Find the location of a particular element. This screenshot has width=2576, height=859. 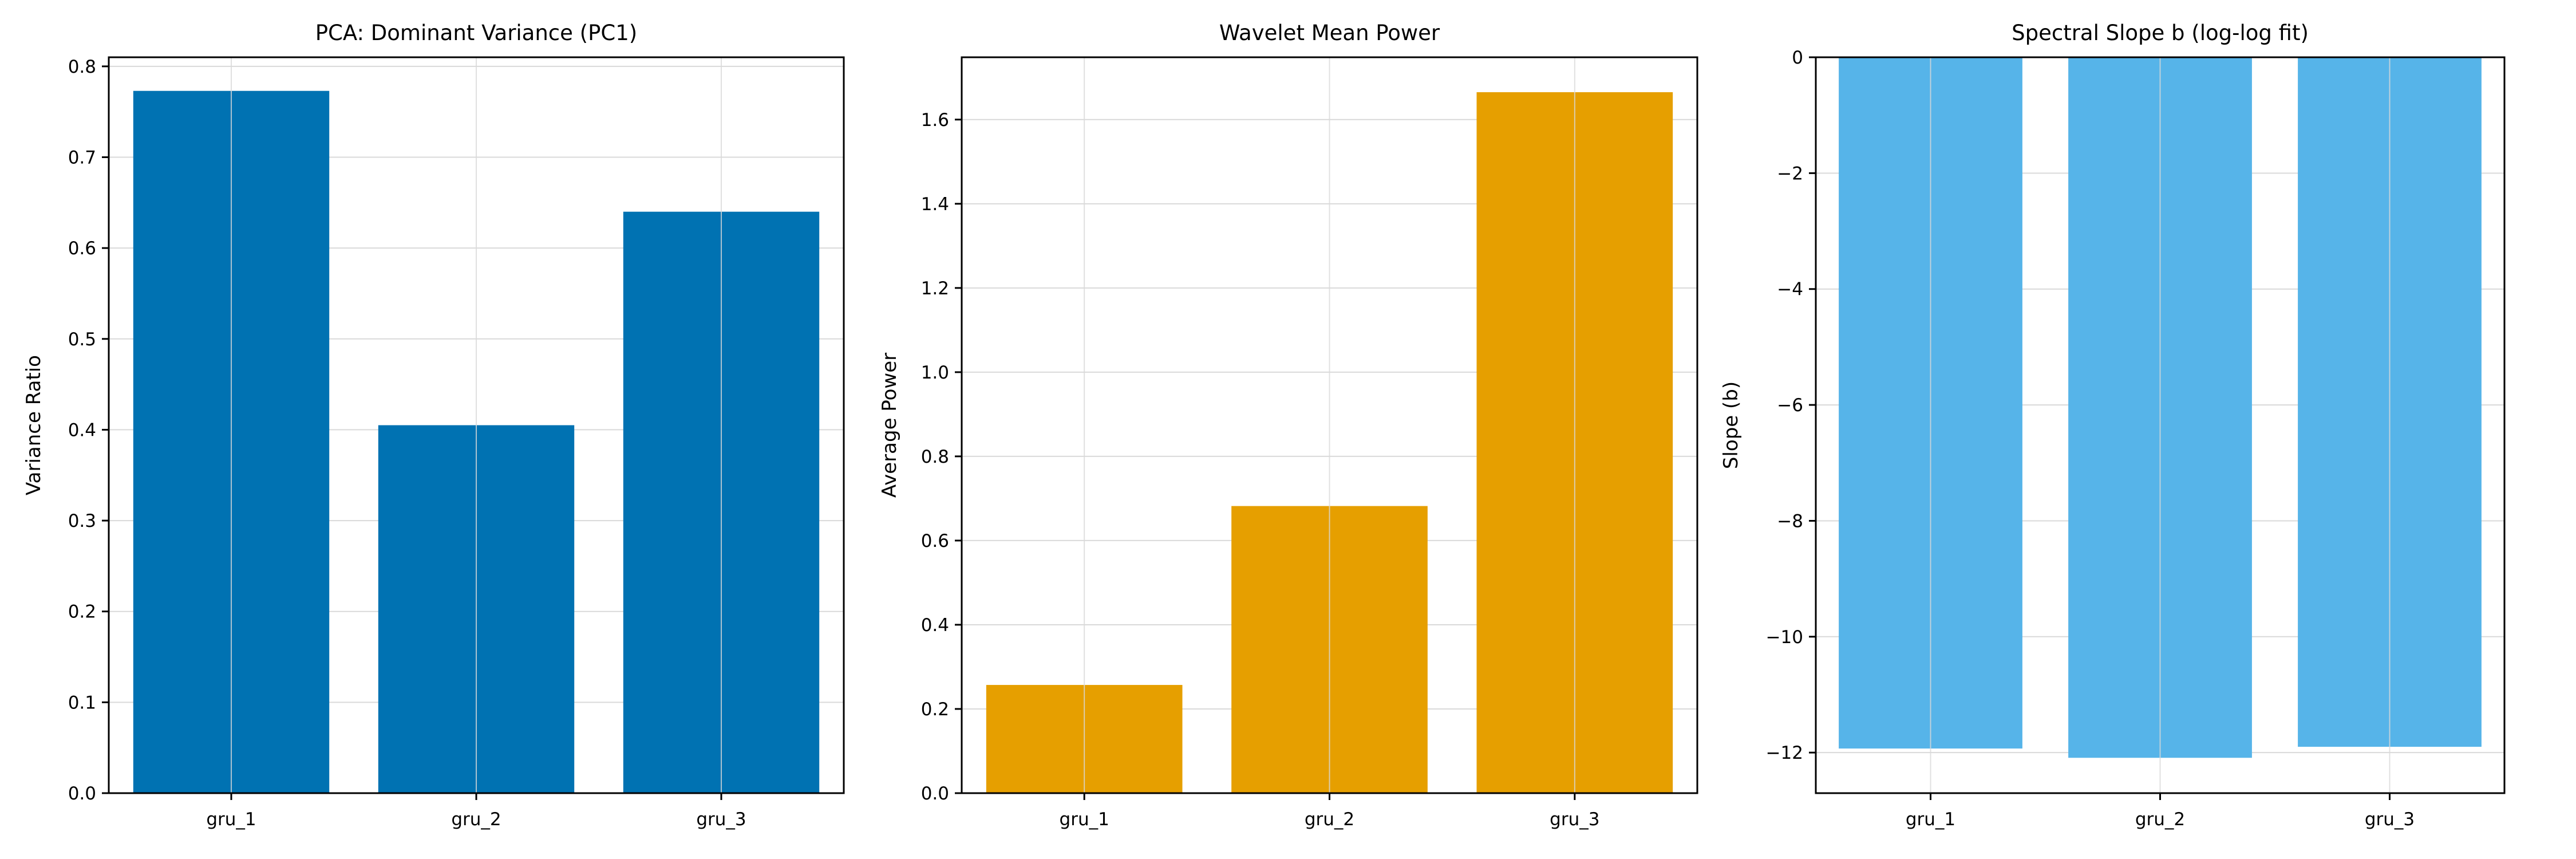

y-tick-label: 0.7 is located at coordinates (82, 158).